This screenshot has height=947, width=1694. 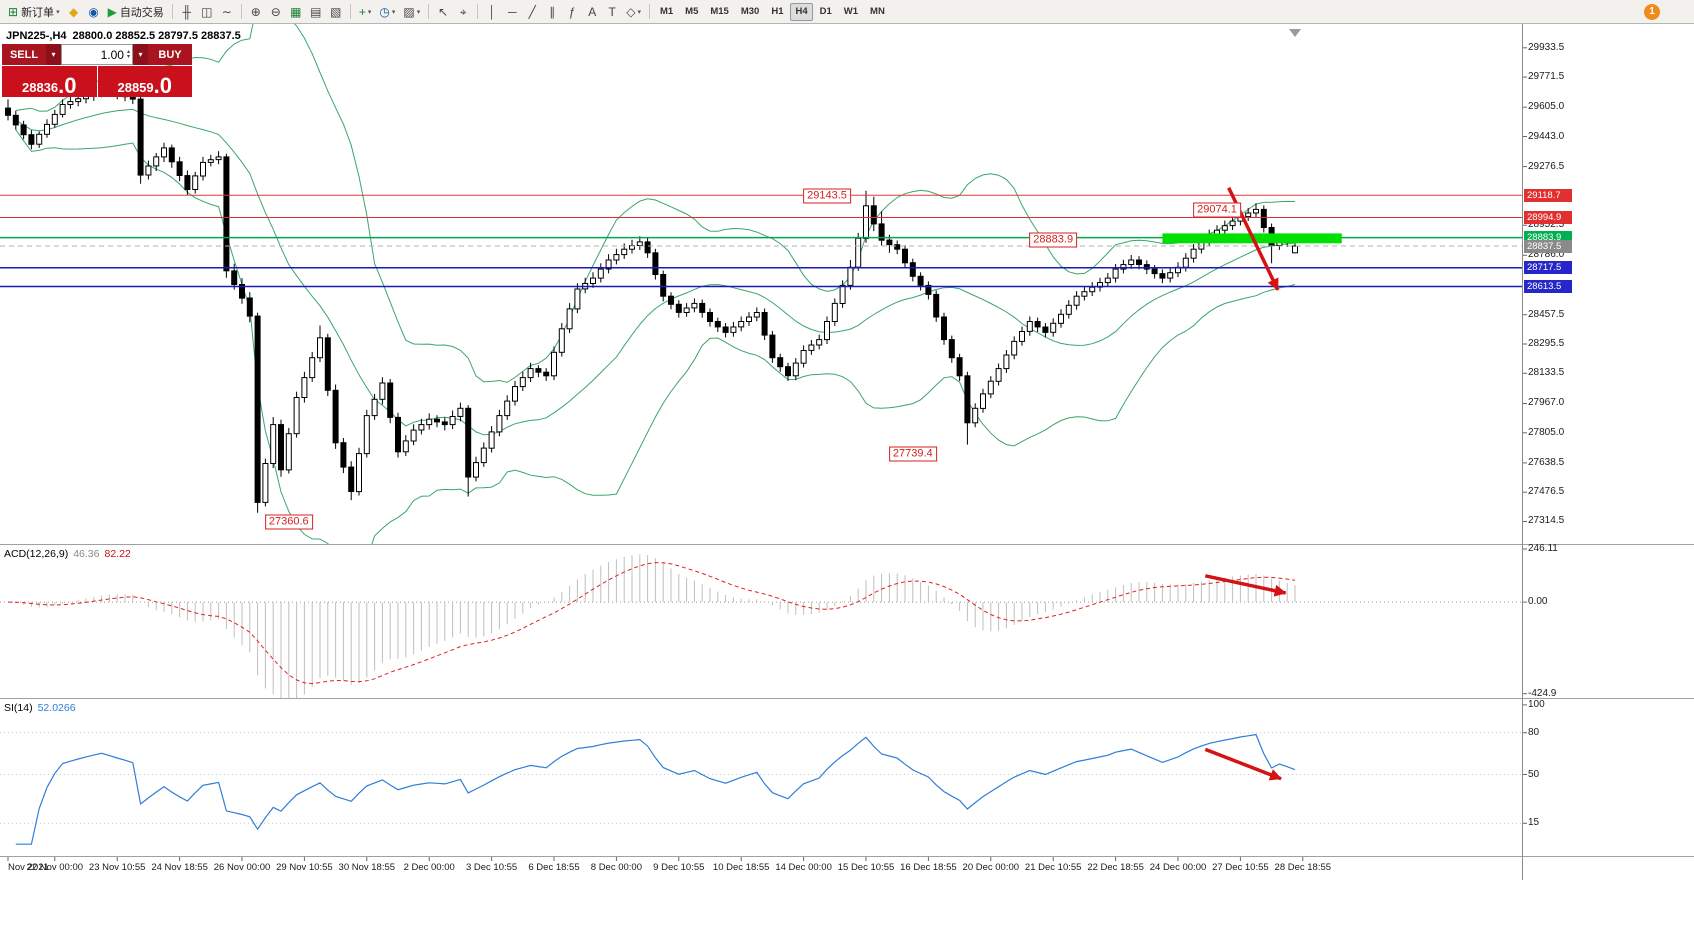 I want to click on time-axis-label: 20 Dec 00:00, so click(x=991, y=867).